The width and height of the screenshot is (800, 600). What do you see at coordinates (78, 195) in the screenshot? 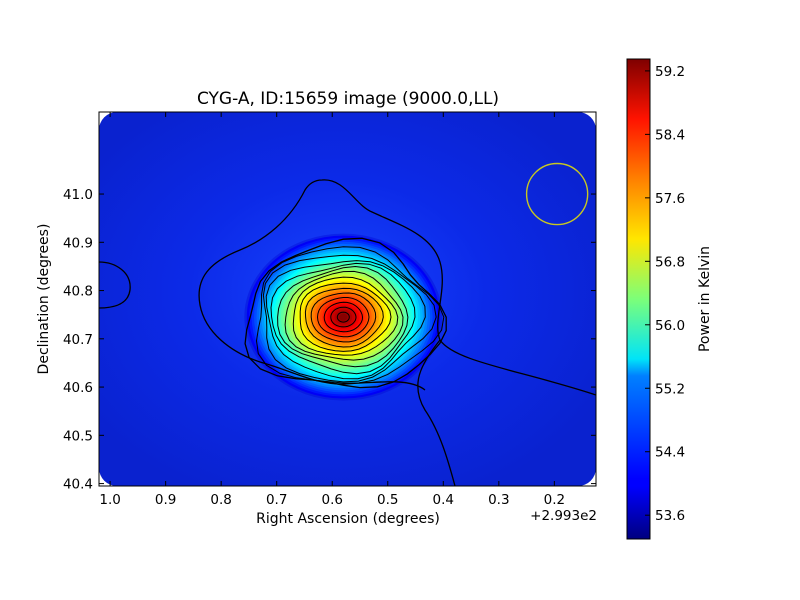
I see `y-tick-label: 41.0` at bounding box center [78, 195].